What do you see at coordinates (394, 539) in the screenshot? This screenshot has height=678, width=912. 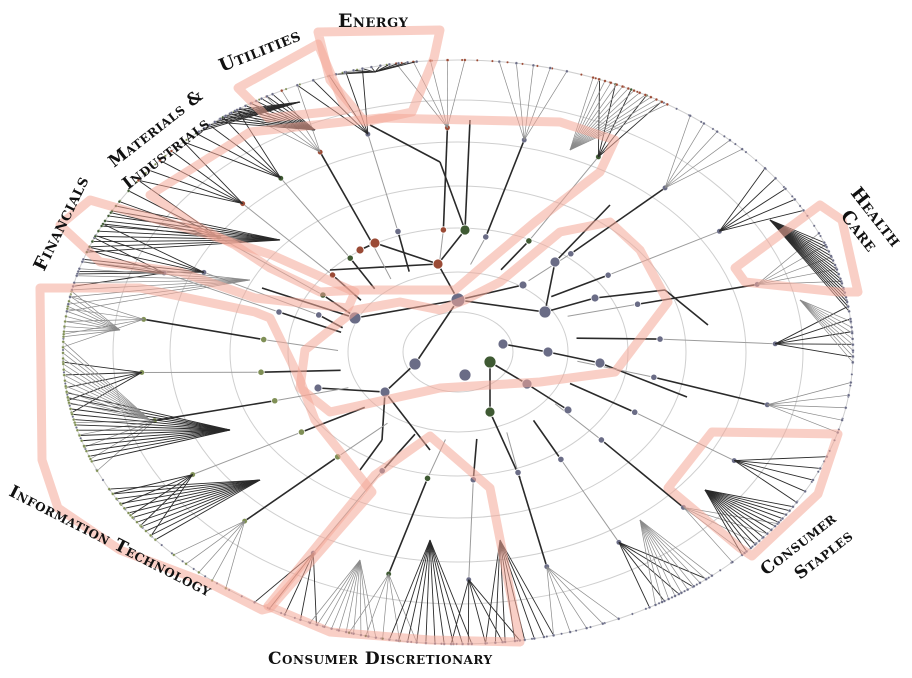 I see `consumer-discretionary-highlight` at bounding box center [394, 539].